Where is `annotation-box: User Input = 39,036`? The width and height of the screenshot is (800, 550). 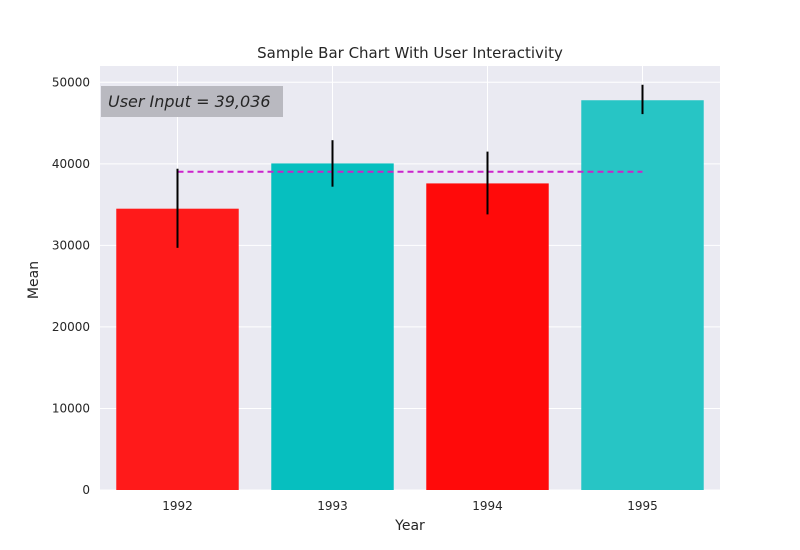 annotation-box: User Input = 39,036 is located at coordinates (192, 101).